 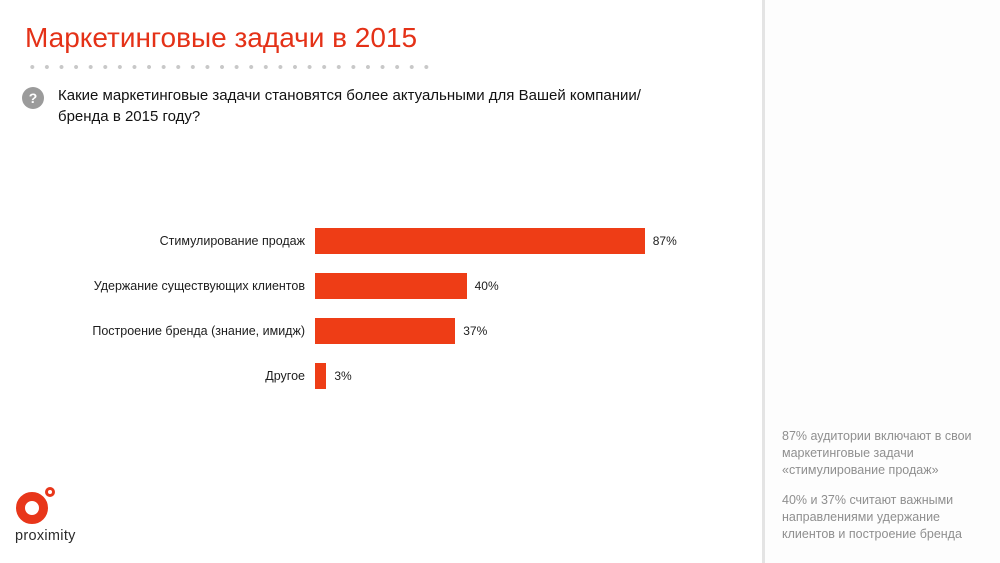 What do you see at coordinates (664, 240) in the screenshot?
I see `bar-value: 87%` at bounding box center [664, 240].